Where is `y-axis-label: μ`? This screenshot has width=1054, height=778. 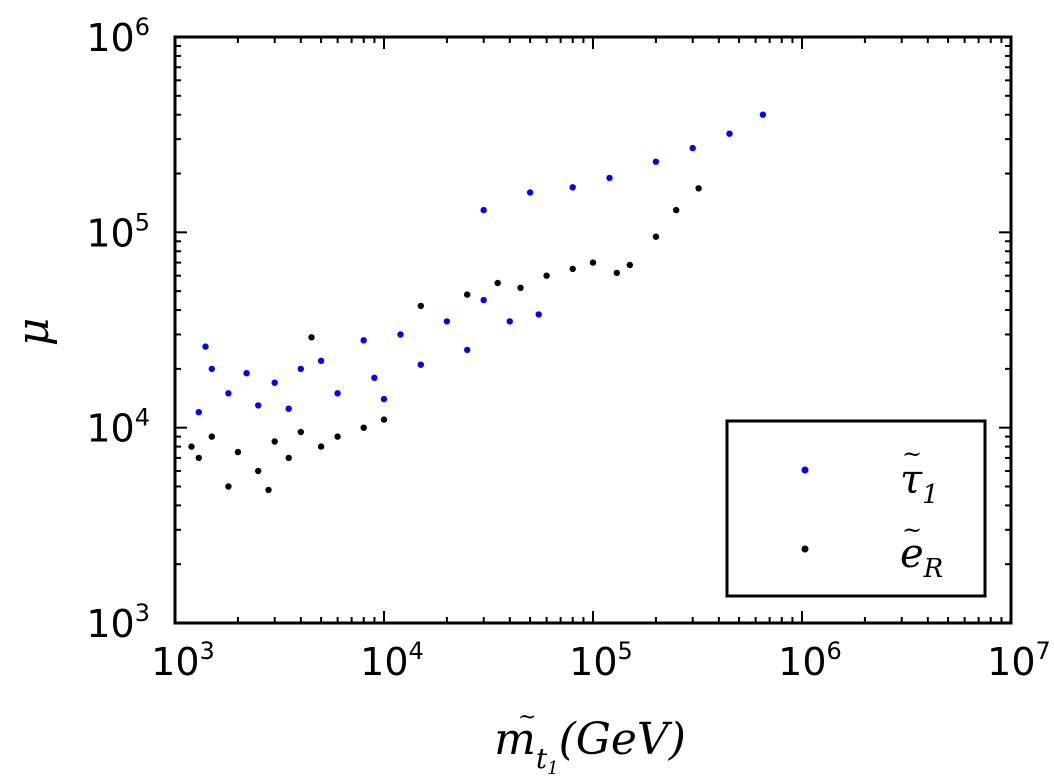
y-axis-label: μ is located at coordinates (33, 332).